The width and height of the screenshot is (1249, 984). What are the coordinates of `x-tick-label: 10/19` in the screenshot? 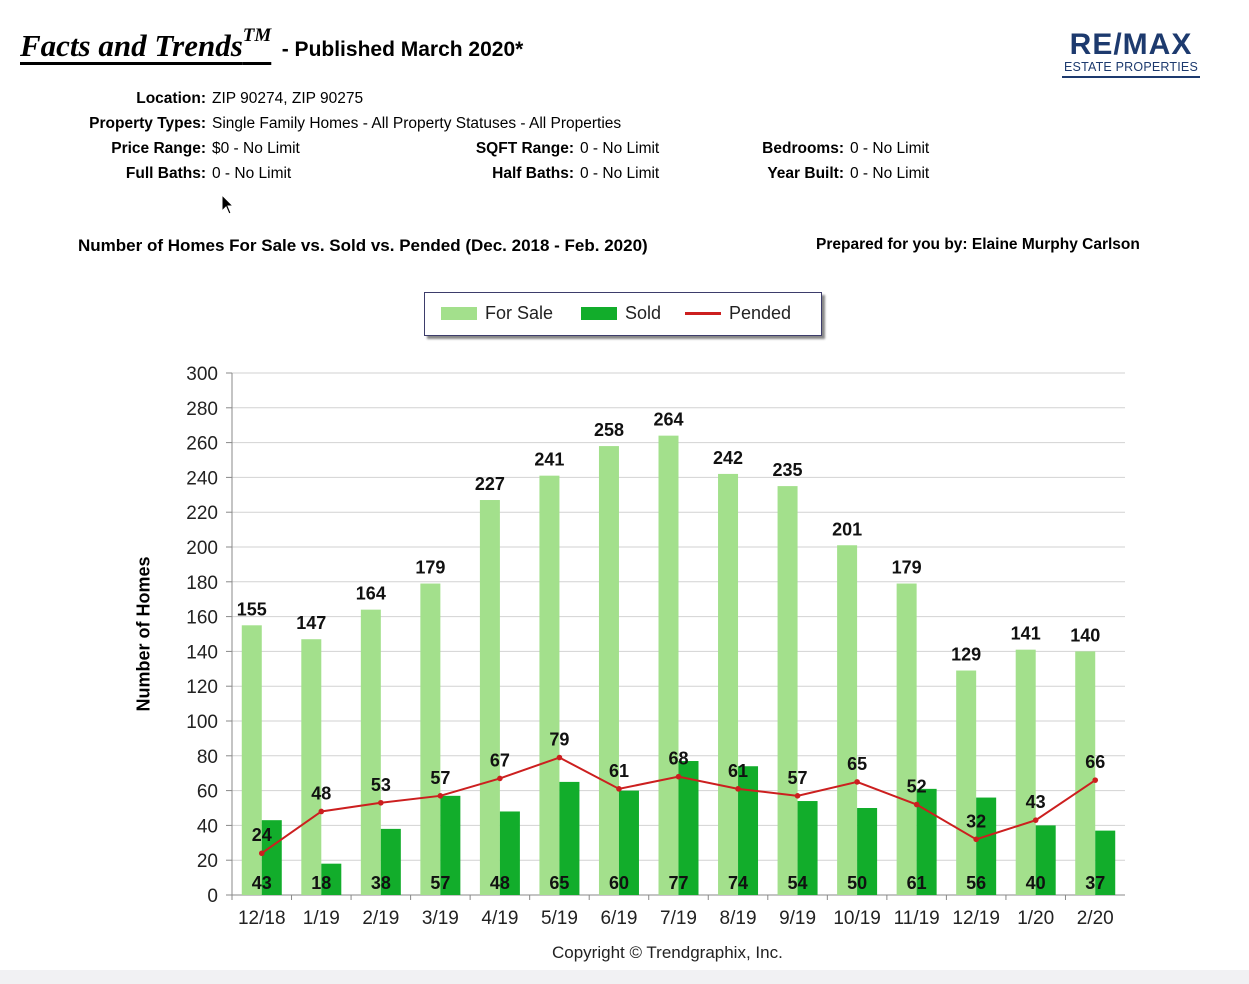 It's located at (857, 918).